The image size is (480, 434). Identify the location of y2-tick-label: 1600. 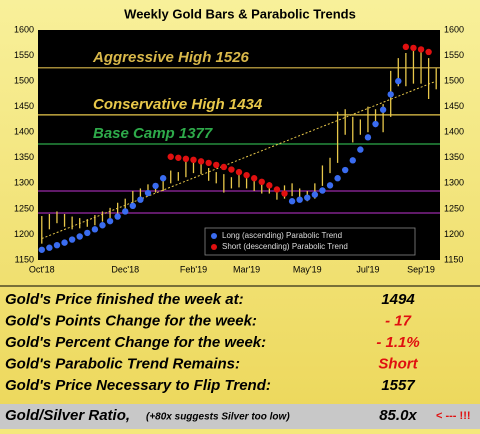
(454, 29).